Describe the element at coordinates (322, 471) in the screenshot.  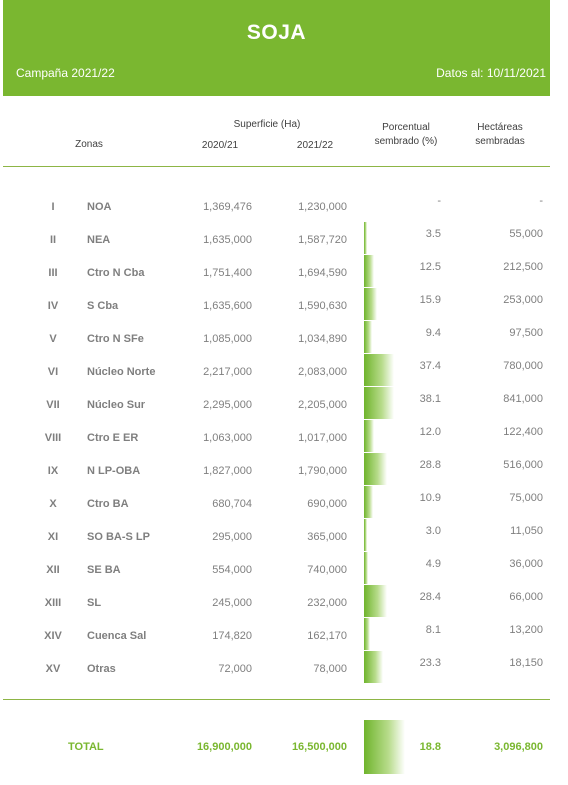
I see `surface-2021: 1,790,000` at that location.